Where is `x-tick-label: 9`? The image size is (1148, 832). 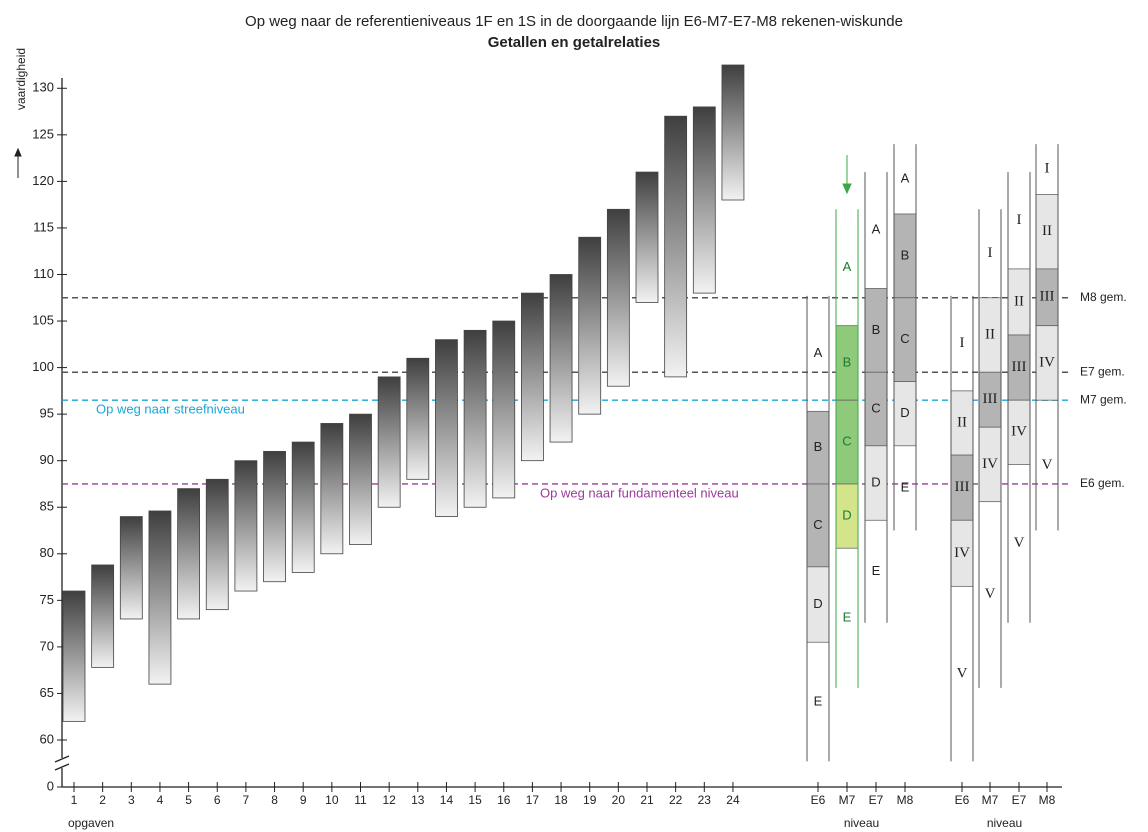 x-tick-label: 9 is located at coordinates (303, 800).